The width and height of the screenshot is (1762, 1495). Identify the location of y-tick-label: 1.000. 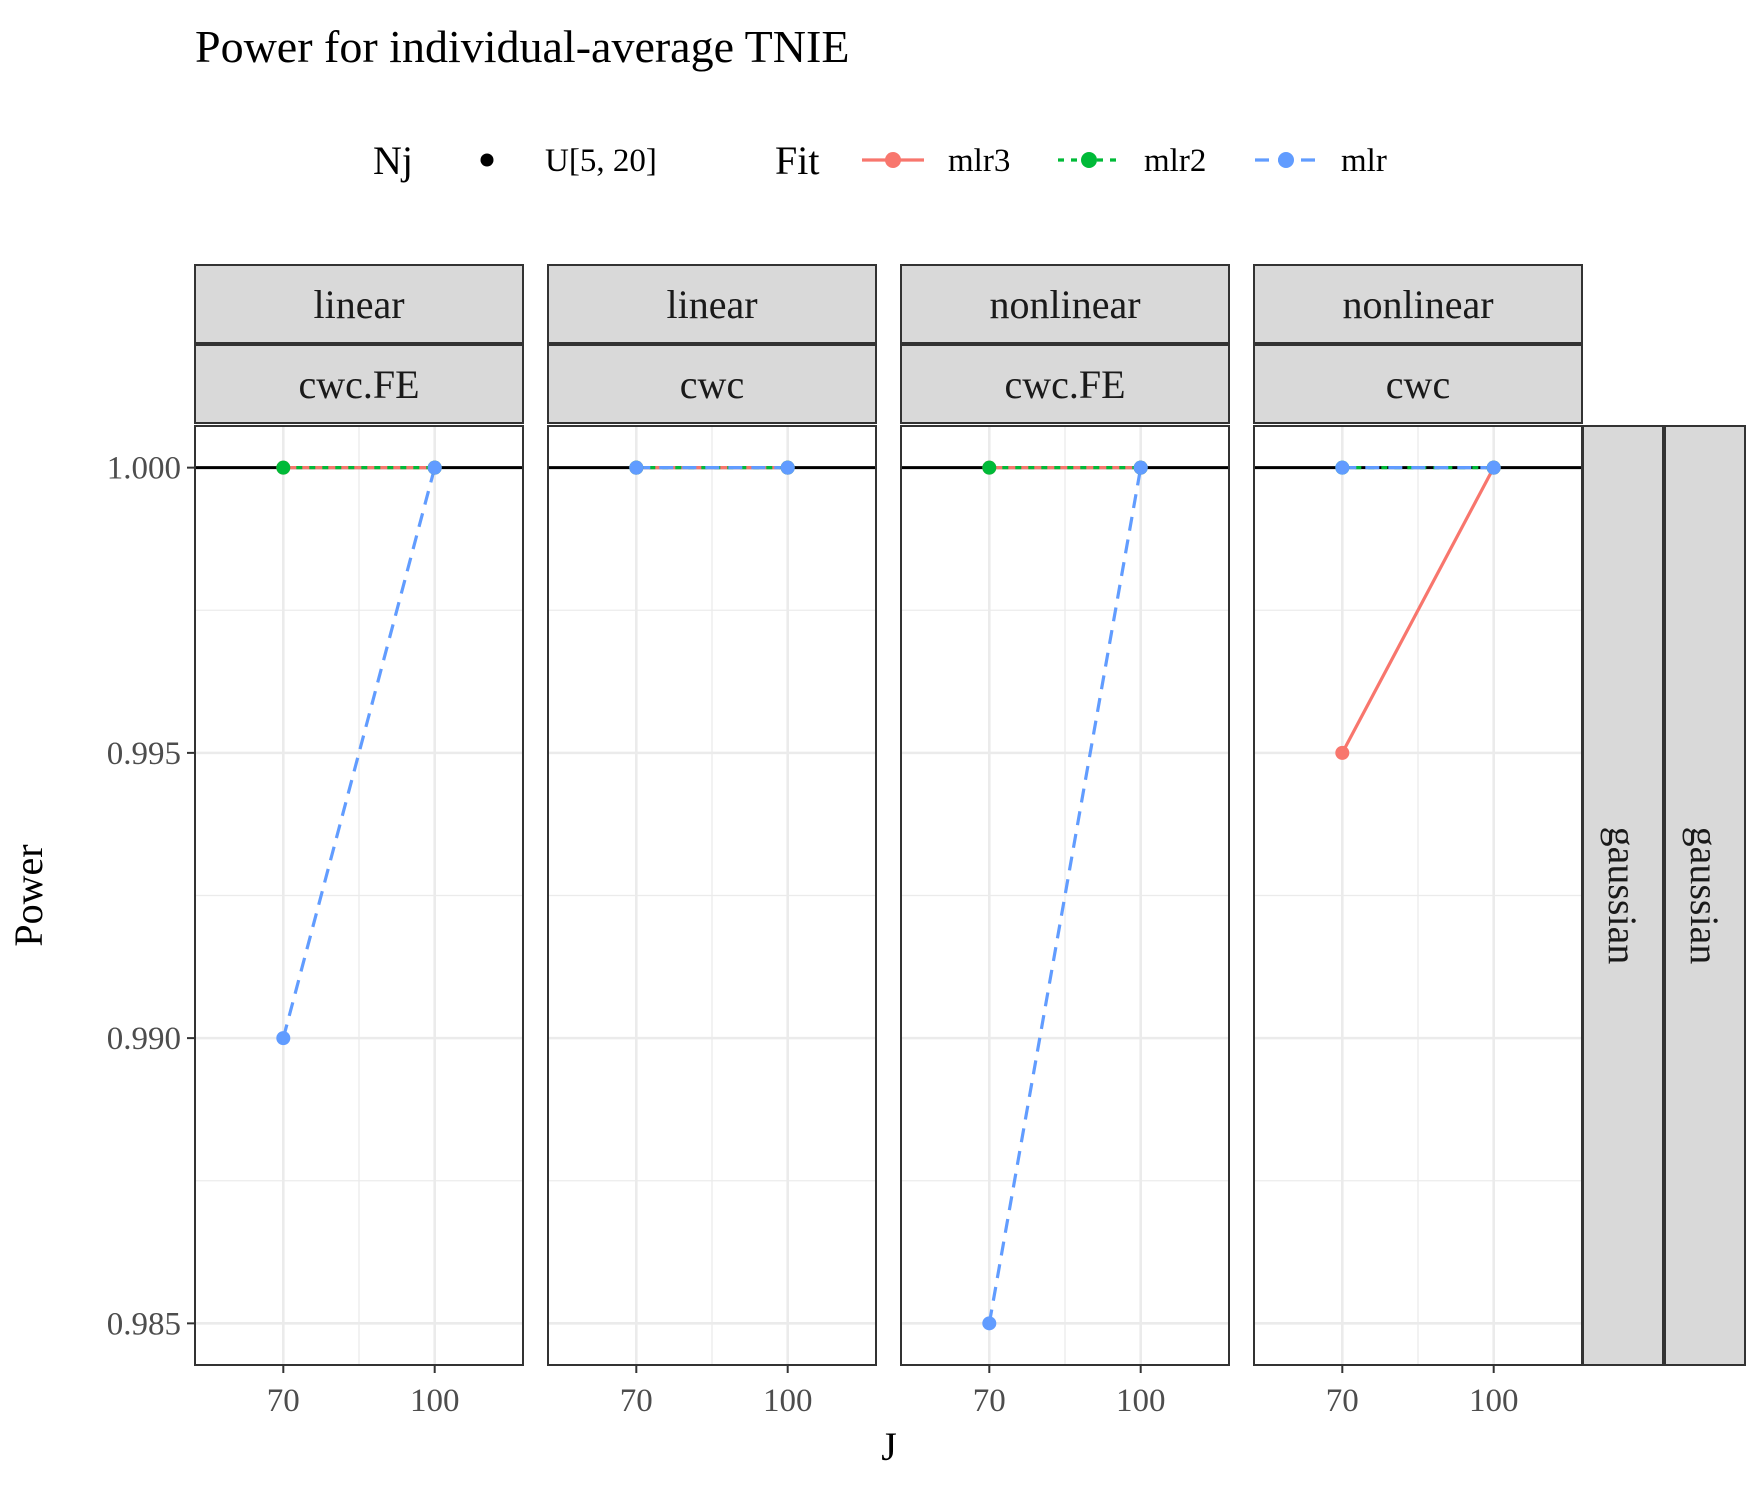
(144, 469).